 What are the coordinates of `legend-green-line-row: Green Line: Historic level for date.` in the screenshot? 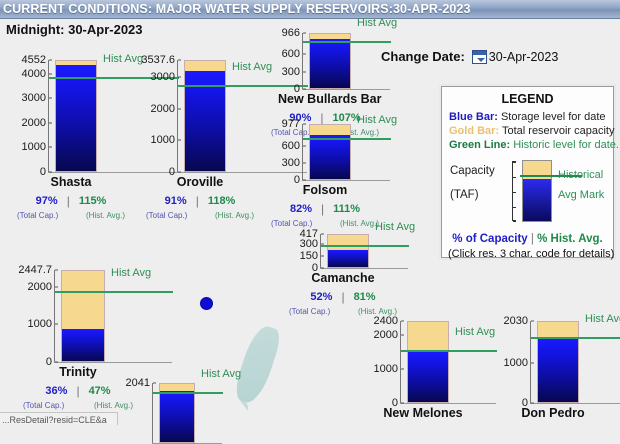 It's located at (534, 145).